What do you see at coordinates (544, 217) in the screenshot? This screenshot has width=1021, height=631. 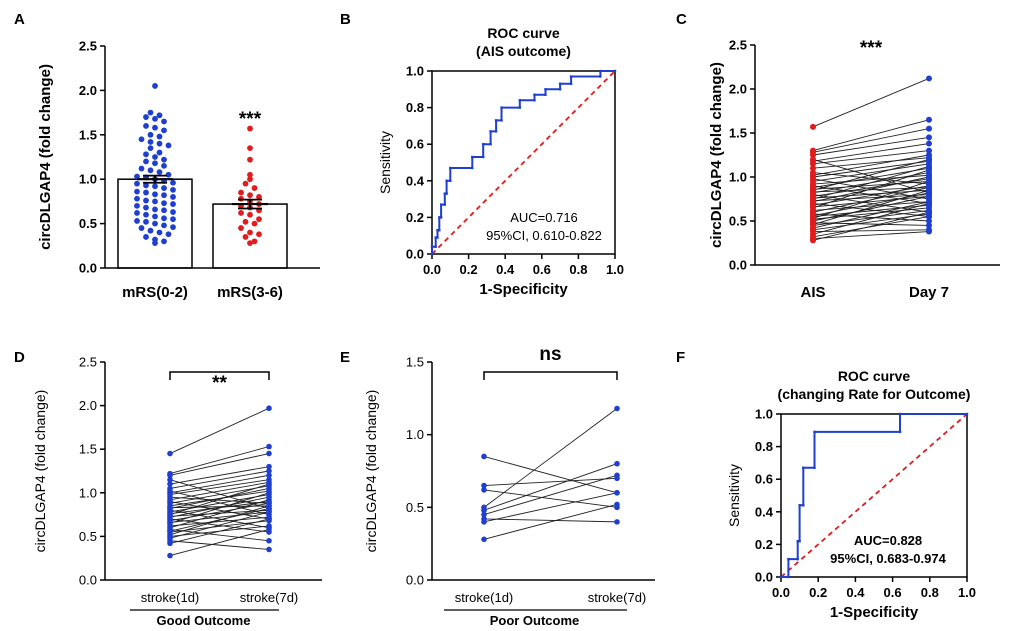 I see `auc-label: AUC=0.716` at bounding box center [544, 217].